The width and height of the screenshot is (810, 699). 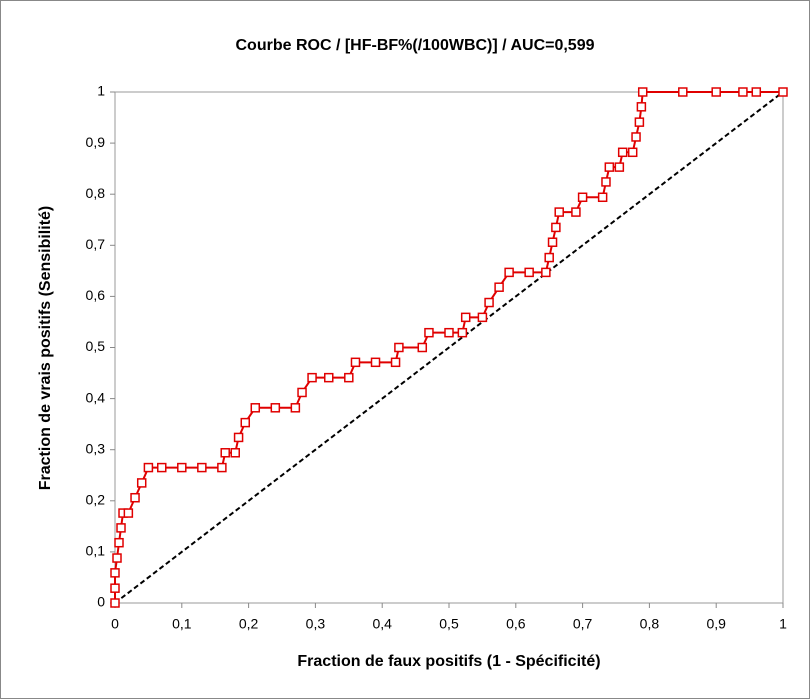 What do you see at coordinates (382, 624) in the screenshot?
I see `x-tick-label: 0,4` at bounding box center [382, 624].